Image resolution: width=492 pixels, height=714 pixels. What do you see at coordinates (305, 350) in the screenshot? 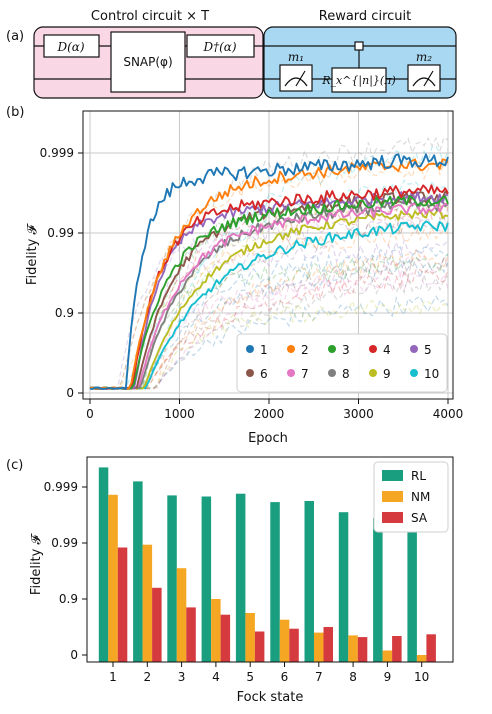
I see `legend-label-2: 2` at bounding box center [305, 350].